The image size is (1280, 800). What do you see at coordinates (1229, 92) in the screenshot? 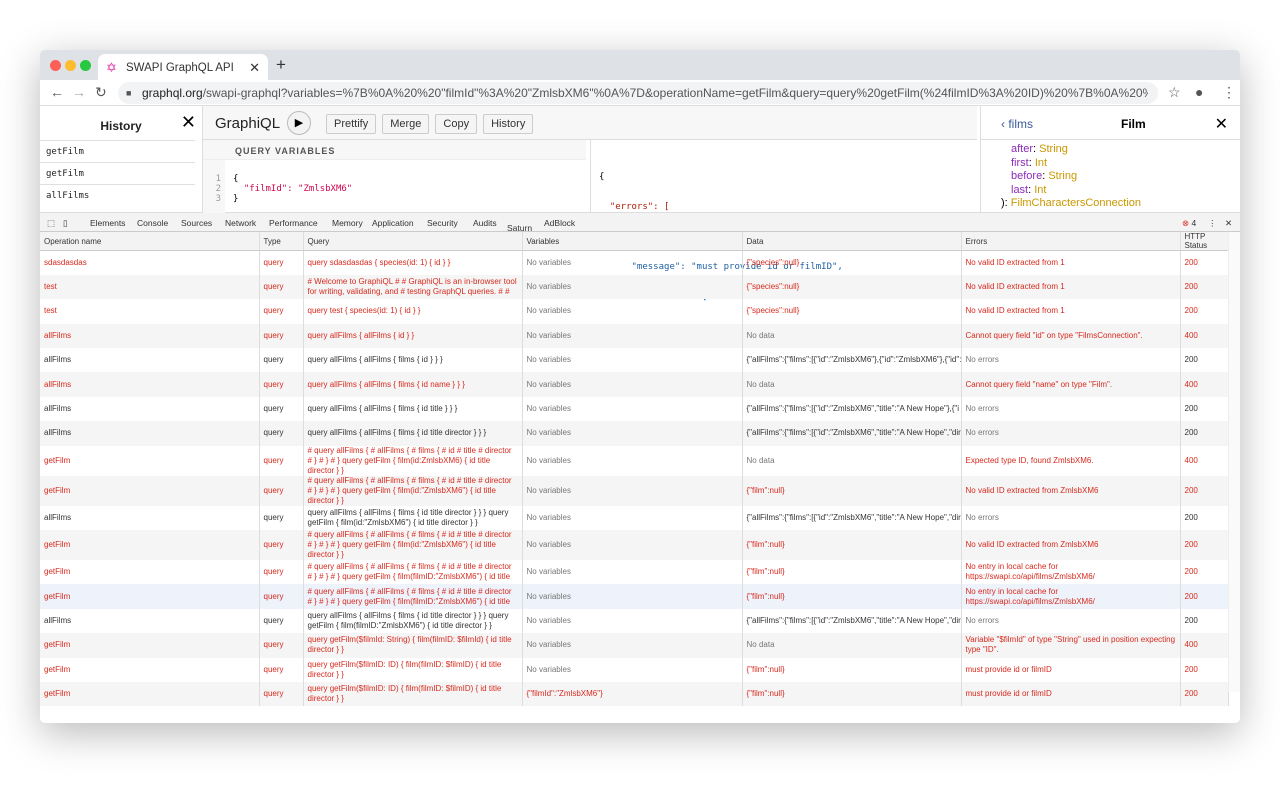
I see `menu-icon: ⋮` at bounding box center [1229, 92].